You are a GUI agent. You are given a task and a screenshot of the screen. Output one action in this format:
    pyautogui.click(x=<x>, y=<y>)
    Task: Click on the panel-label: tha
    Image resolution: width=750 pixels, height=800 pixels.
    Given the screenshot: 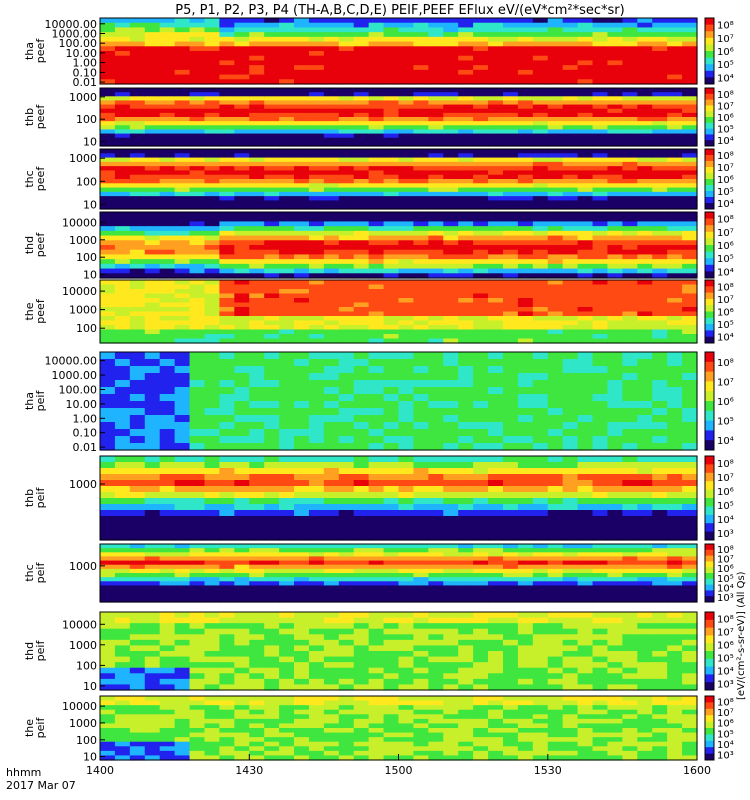 What is the action you would take?
    pyautogui.click(x=29, y=401)
    